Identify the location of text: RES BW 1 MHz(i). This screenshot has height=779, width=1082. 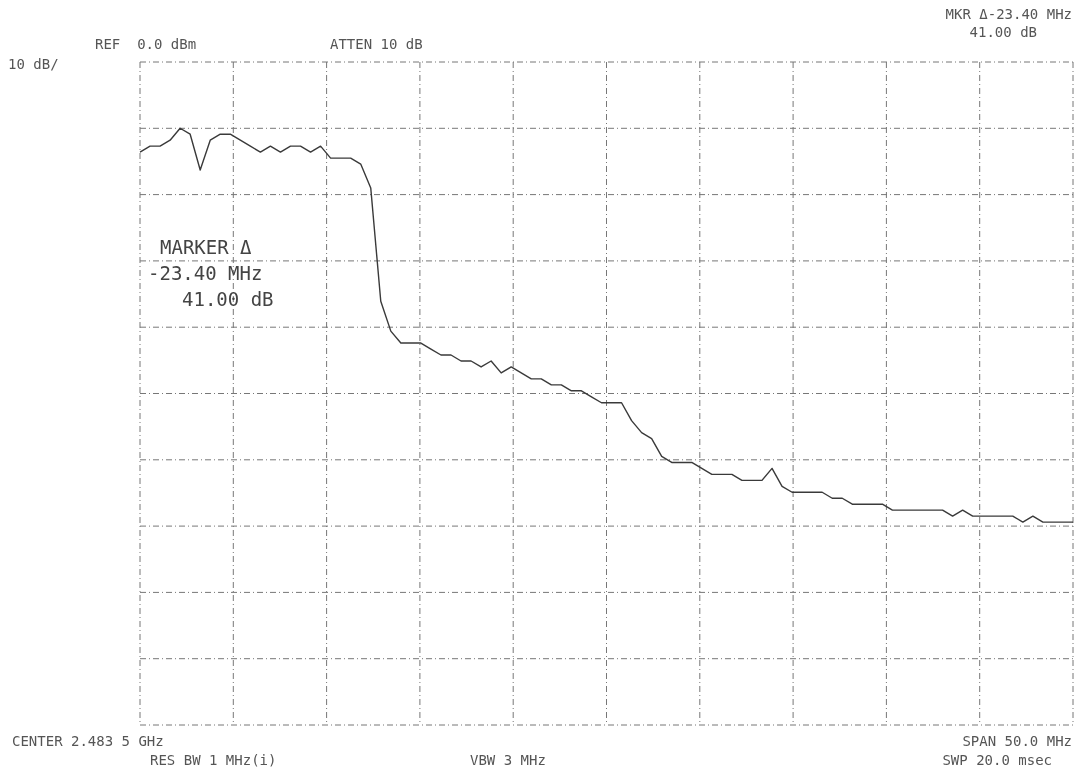
(213, 760).